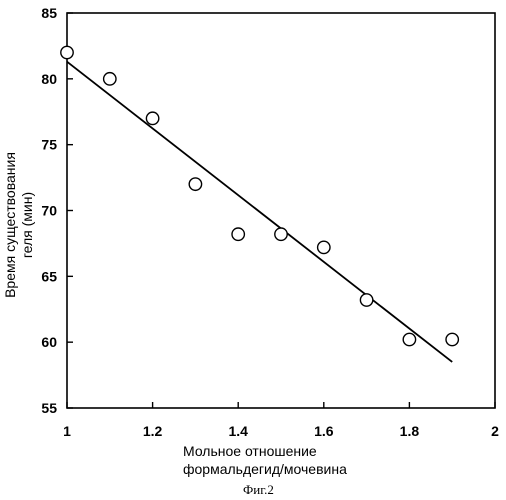  Describe the element at coordinates (10, 225) in the screenshot. I see `y-axis-label-line1: Время существования` at that location.